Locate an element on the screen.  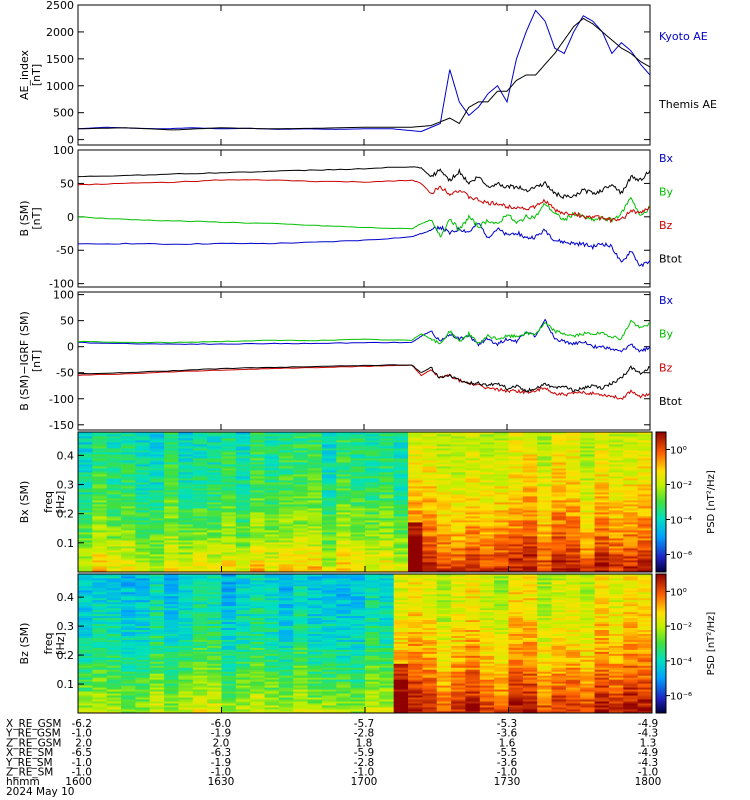
ephemeris-date: 2024 May 10 is located at coordinates (40, 792).